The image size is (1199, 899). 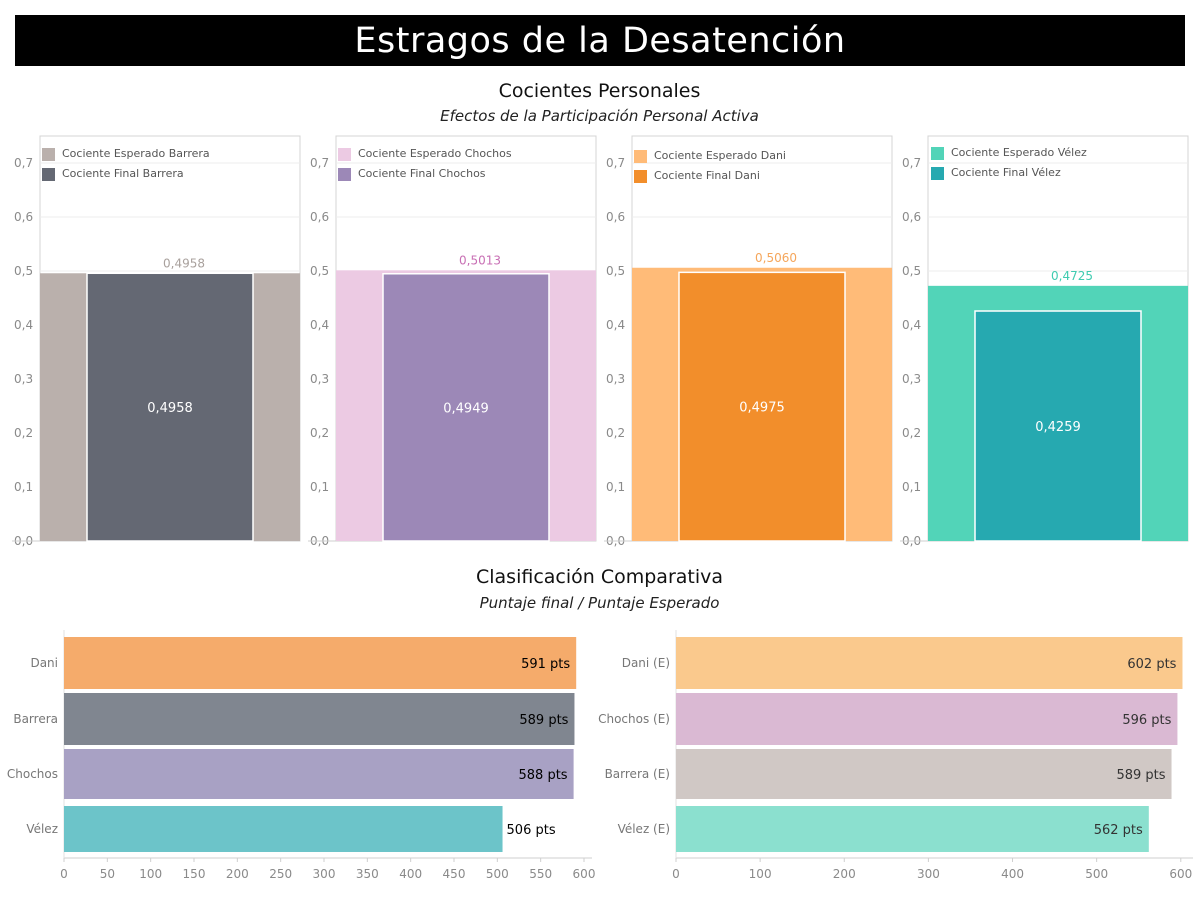 What do you see at coordinates (762, 408) in the screenshot?
I see `bar-label-final: 0,4975` at bounding box center [762, 408].